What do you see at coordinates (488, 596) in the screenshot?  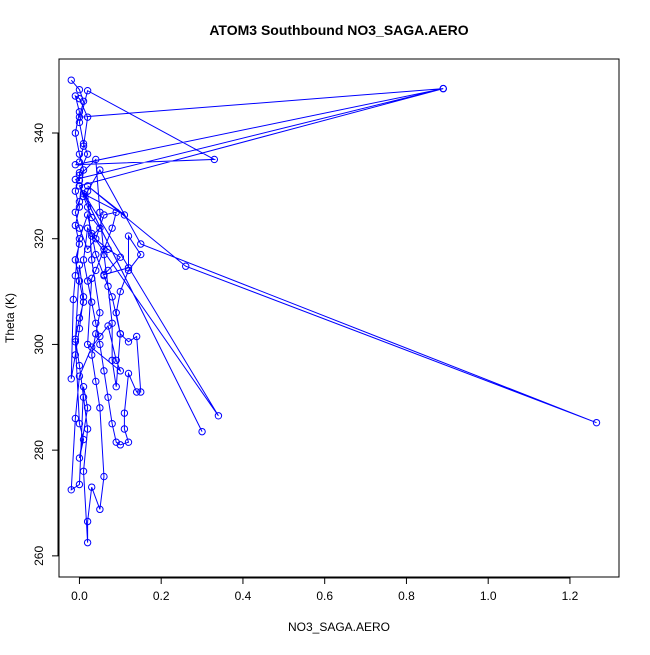 I see `x-tick-label: 1.0` at bounding box center [488, 596].